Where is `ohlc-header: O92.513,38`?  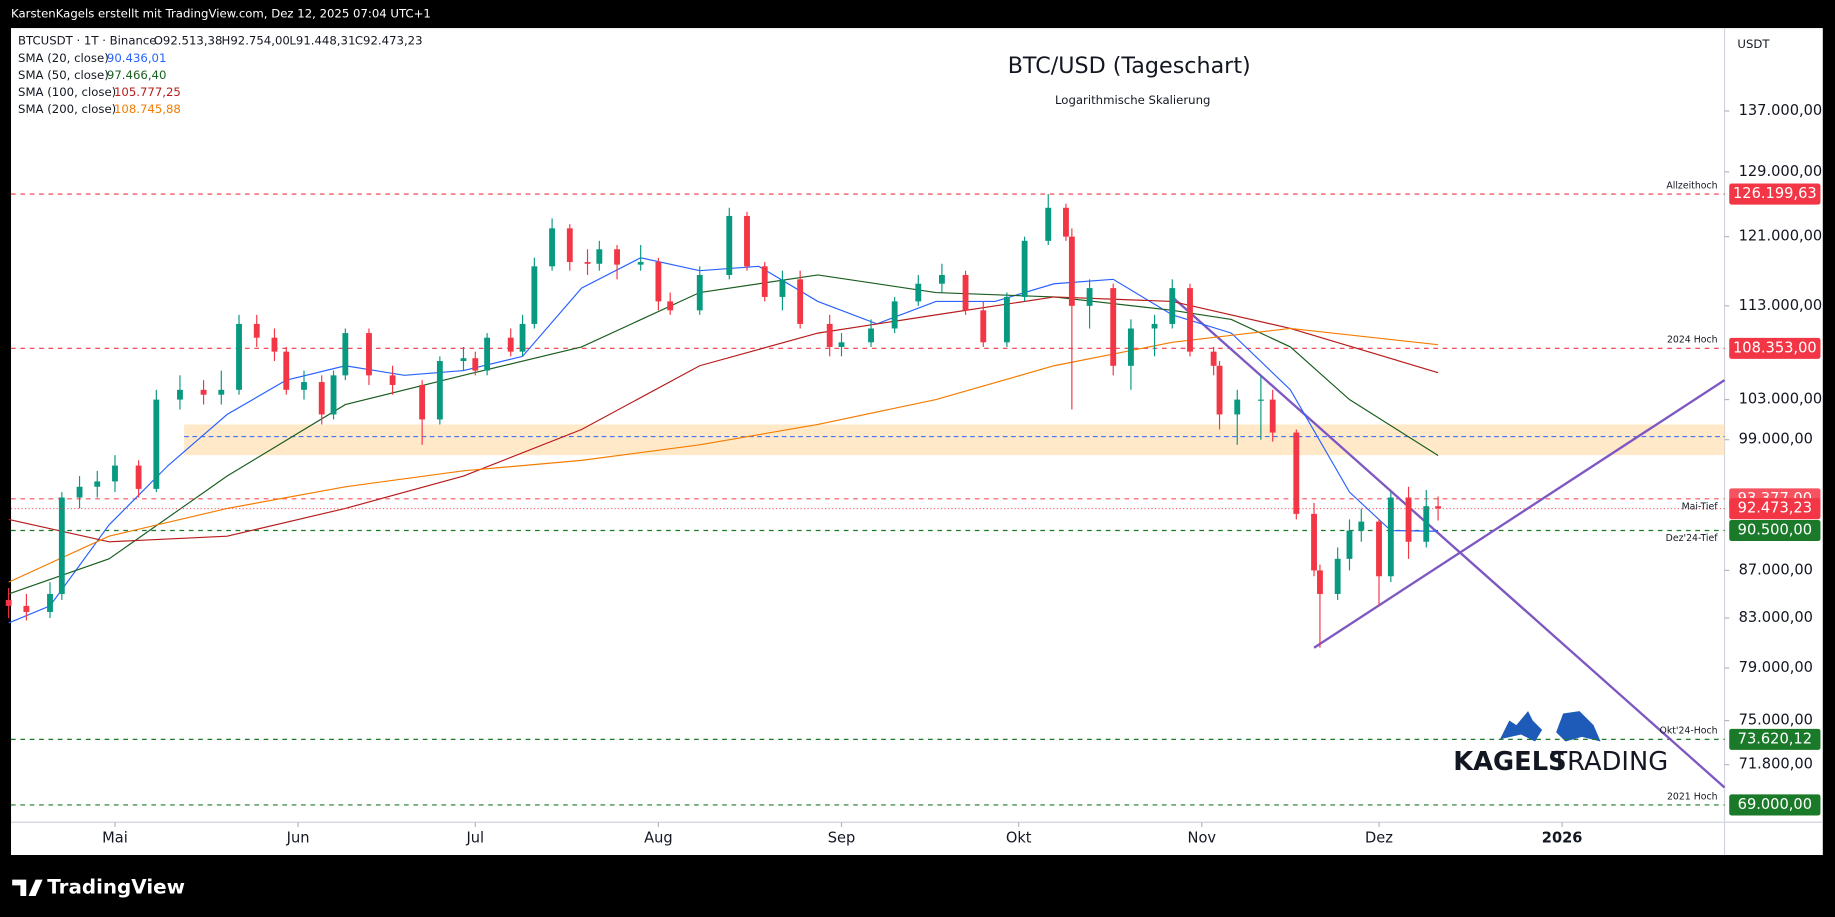
ohlc-header: O92.513,38 is located at coordinates (188, 40).